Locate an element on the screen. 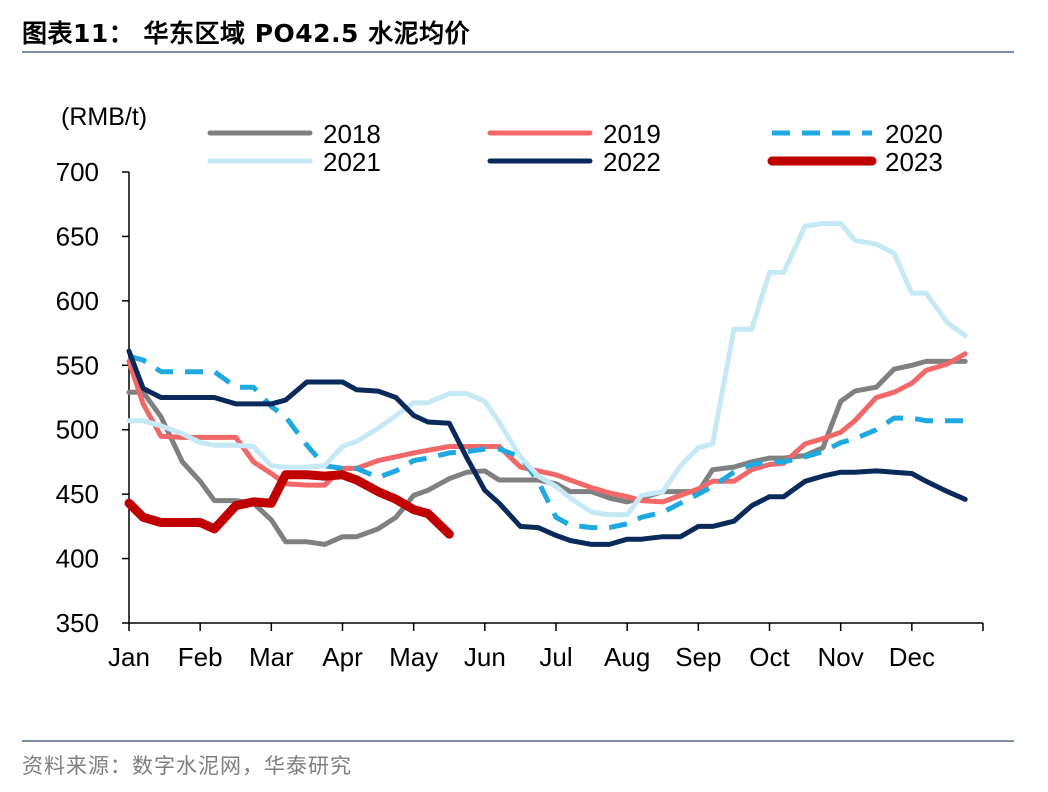 This screenshot has height=792, width=1048. x-tick-label: Nov is located at coordinates (841, 657).